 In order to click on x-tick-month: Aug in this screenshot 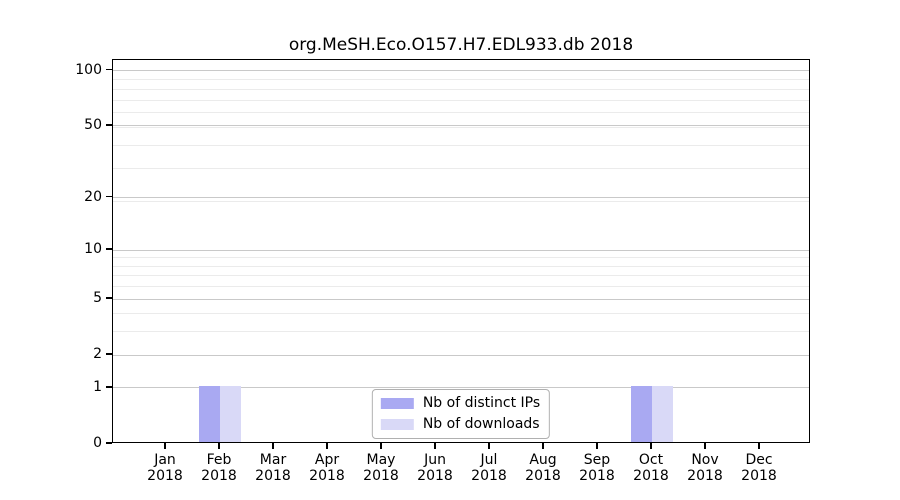, I will do `click(543, 460)`.